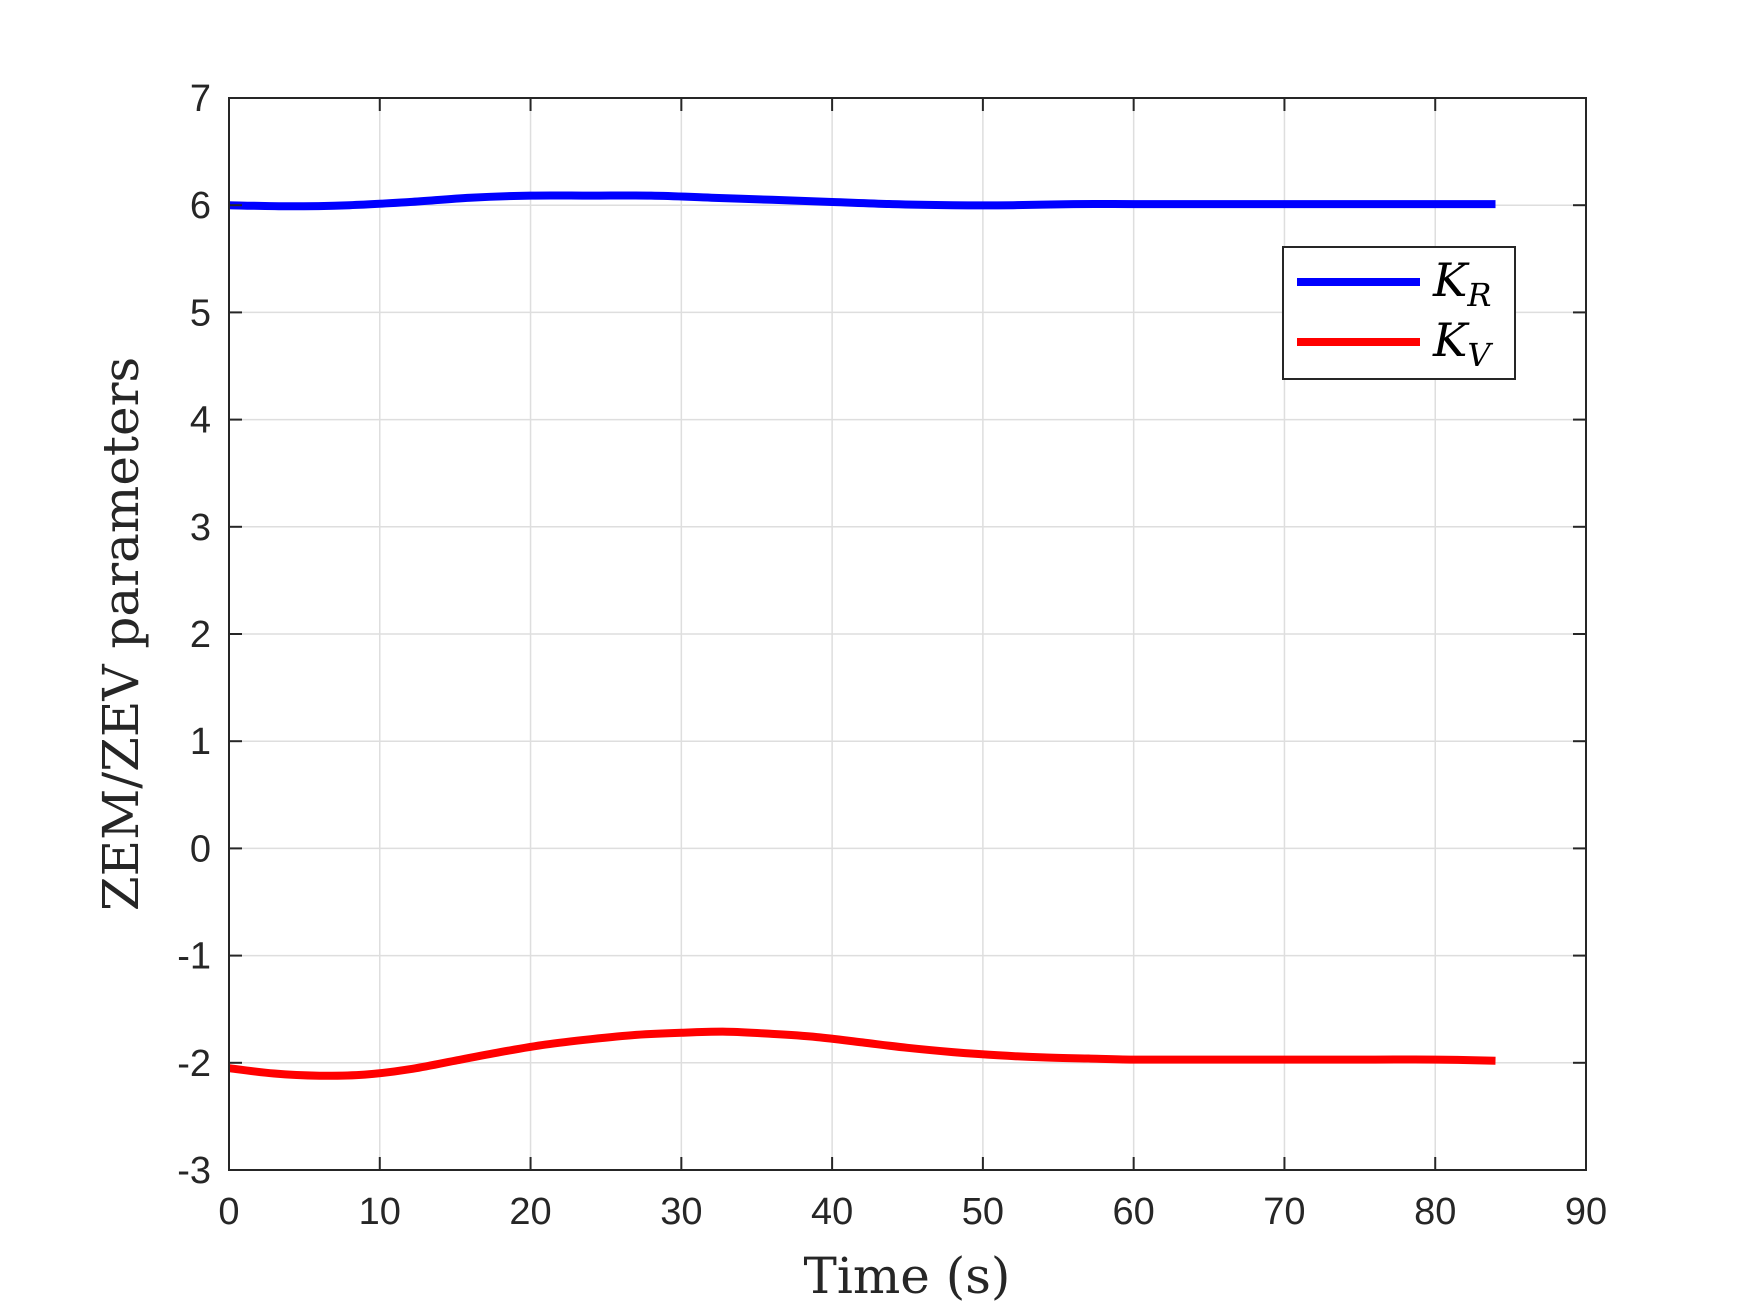 The height and width of the screenshot is (1313, 1750). Describe the element at coordinates (907, 1276) in the screenshot. I see `x-axis-title: Time (s)` at that location.